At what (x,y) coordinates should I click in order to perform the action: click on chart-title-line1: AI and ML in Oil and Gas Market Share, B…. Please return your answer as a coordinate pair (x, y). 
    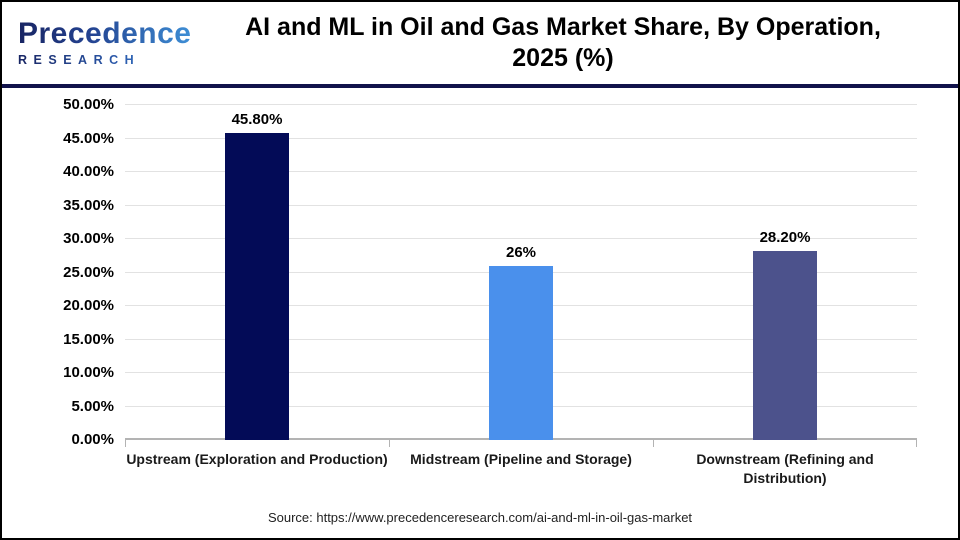
    Looking at the image, I should click on (563, 26).